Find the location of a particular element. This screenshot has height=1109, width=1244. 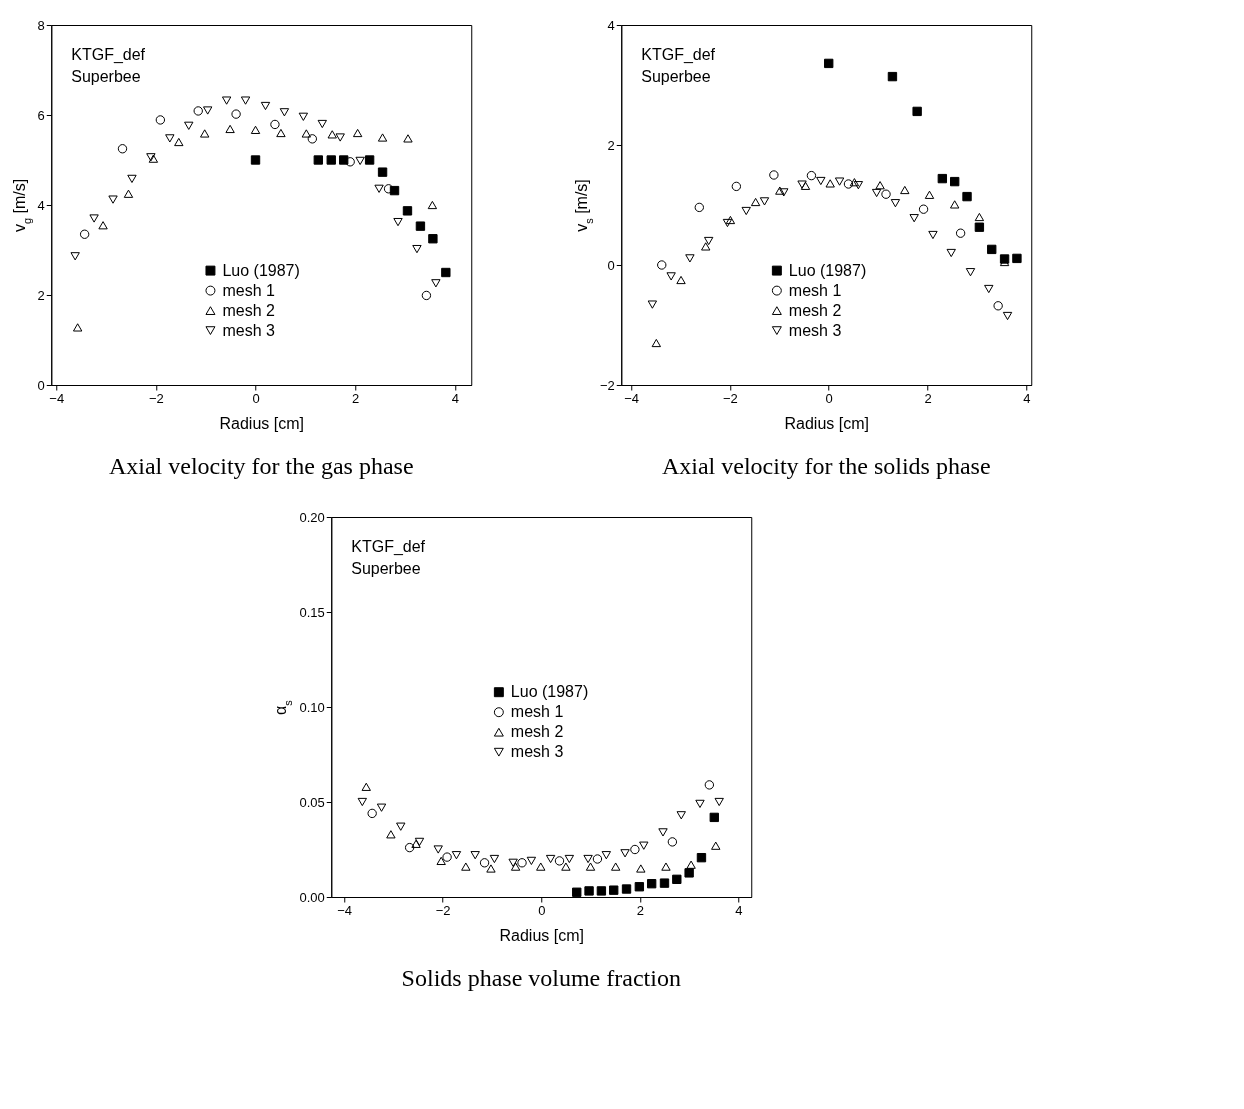

x-tick-label: 4 is located at coordinates (455, 398).